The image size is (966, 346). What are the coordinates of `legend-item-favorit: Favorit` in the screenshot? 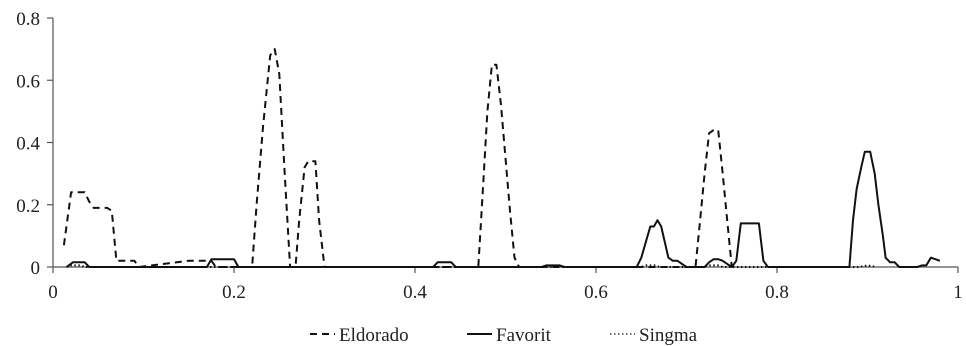 It's located at (509, 335).